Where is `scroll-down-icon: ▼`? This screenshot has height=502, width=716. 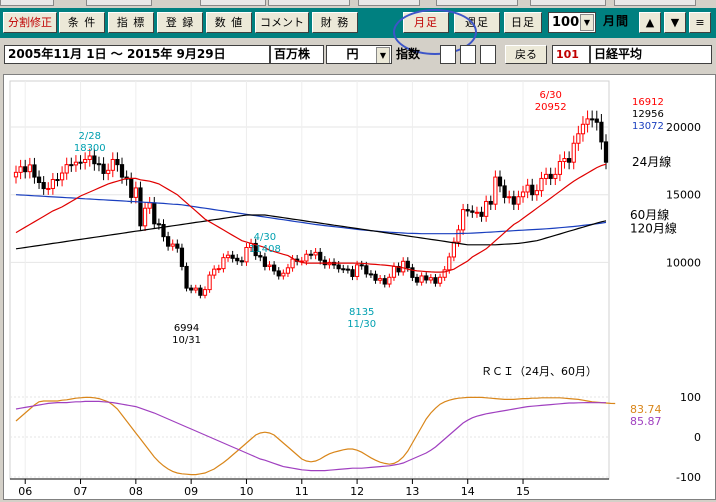
scroll-down-icon: ▼ is located at coordinates (675, 22).